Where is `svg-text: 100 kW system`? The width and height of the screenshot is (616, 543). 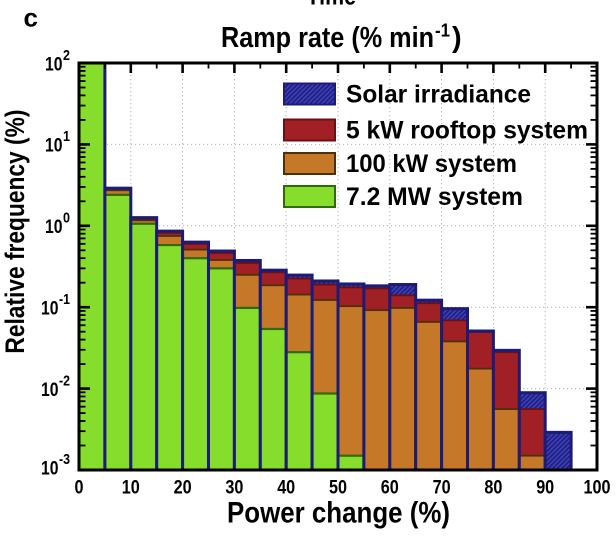 svg-text: 100 kW system is located at coordinates (431, 164).